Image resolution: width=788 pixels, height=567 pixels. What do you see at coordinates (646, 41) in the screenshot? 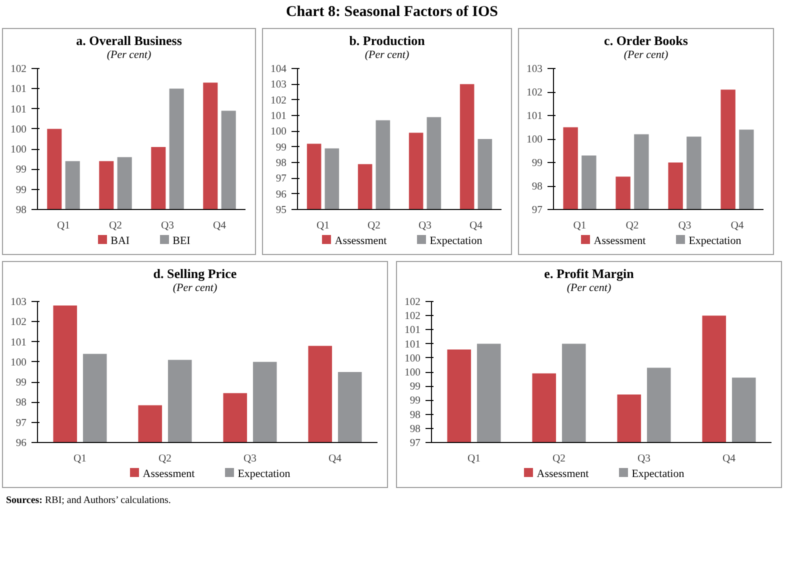
I see `chart-title: c. Order Books` at bounding box center [646, 41].